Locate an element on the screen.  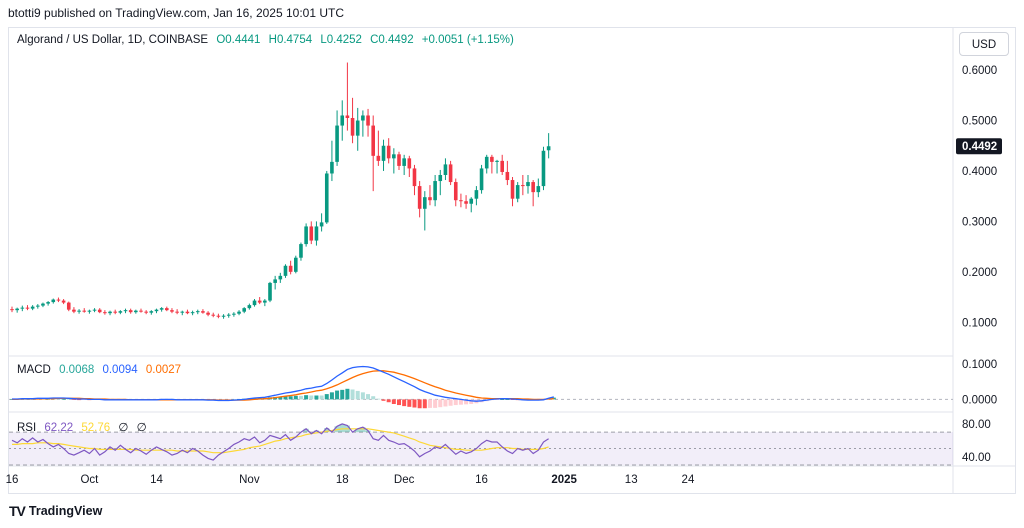
high-value: H0.4754 is located at coordinates (290, 40).